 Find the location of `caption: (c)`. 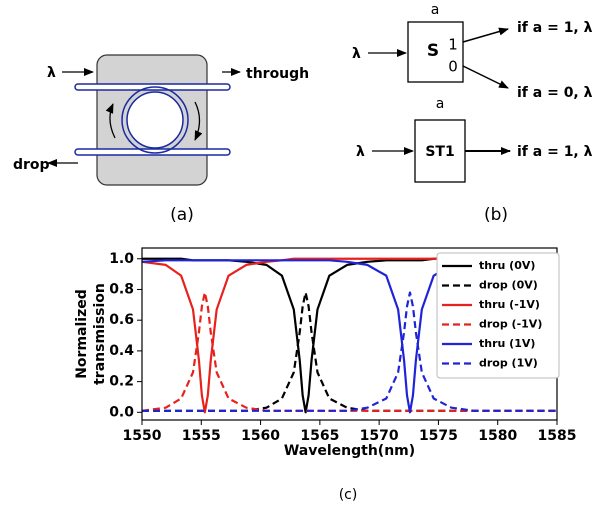

caption: (c) is located at coordinates (348, 495).